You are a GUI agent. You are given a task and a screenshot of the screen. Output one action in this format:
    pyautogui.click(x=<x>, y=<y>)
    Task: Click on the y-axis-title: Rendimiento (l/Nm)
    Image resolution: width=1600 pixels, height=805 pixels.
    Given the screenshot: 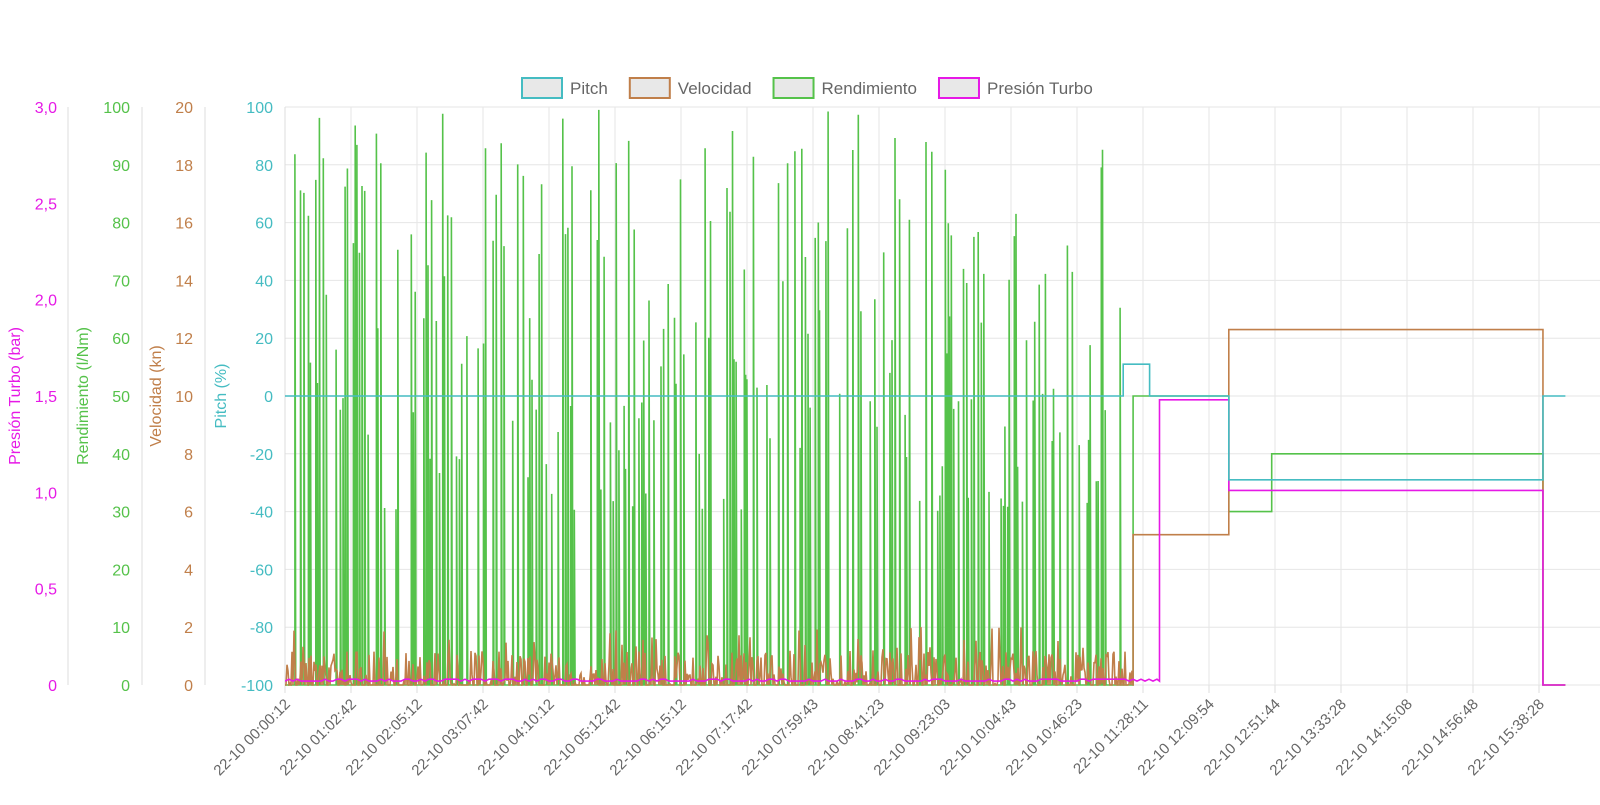 What is the action you would take?
    pyautogui.click(x=83, y=396)
    